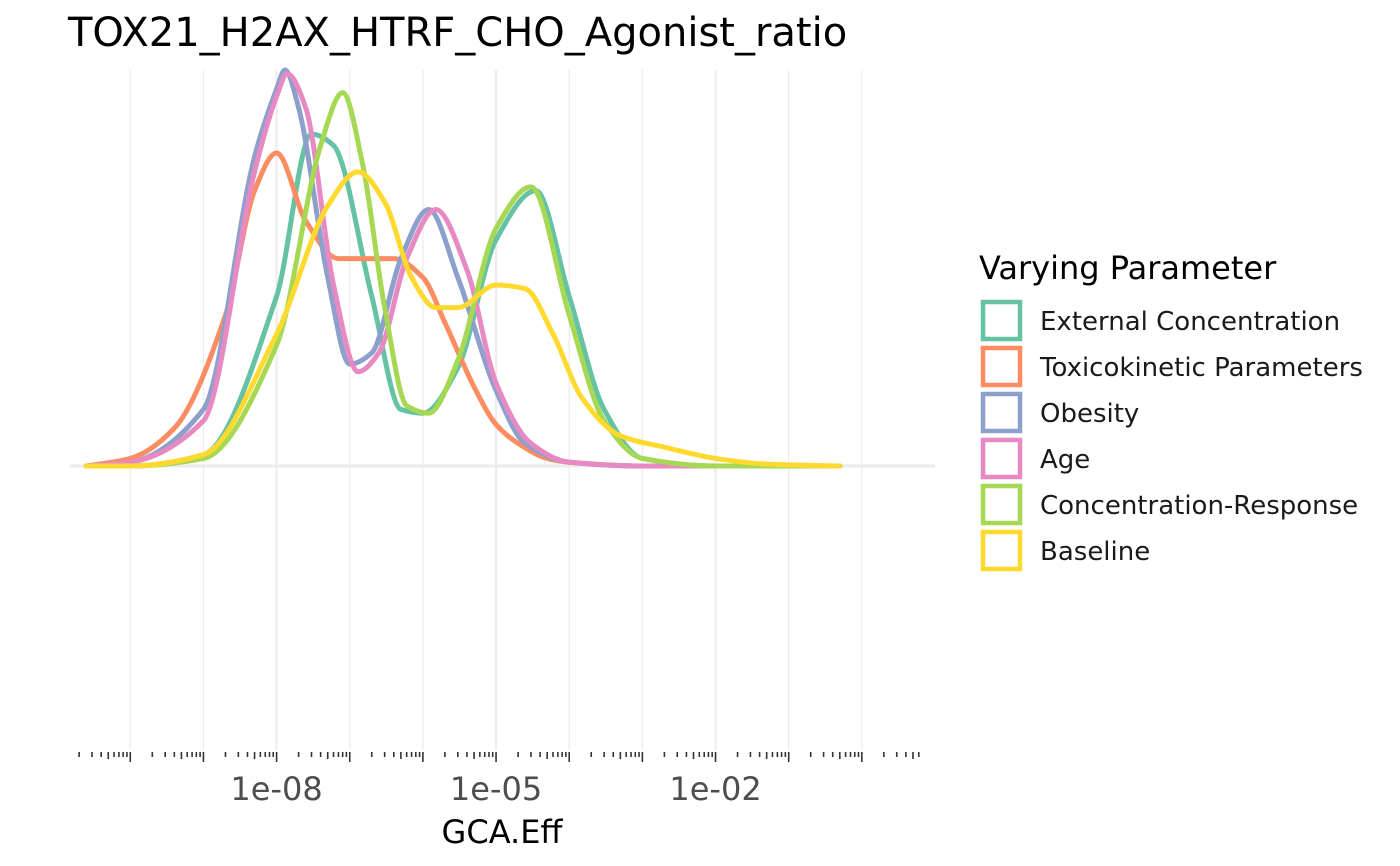 This screenshot has height=866, width=1400. I want to click on x-tick-label: 1e-05, so click(496, 789).